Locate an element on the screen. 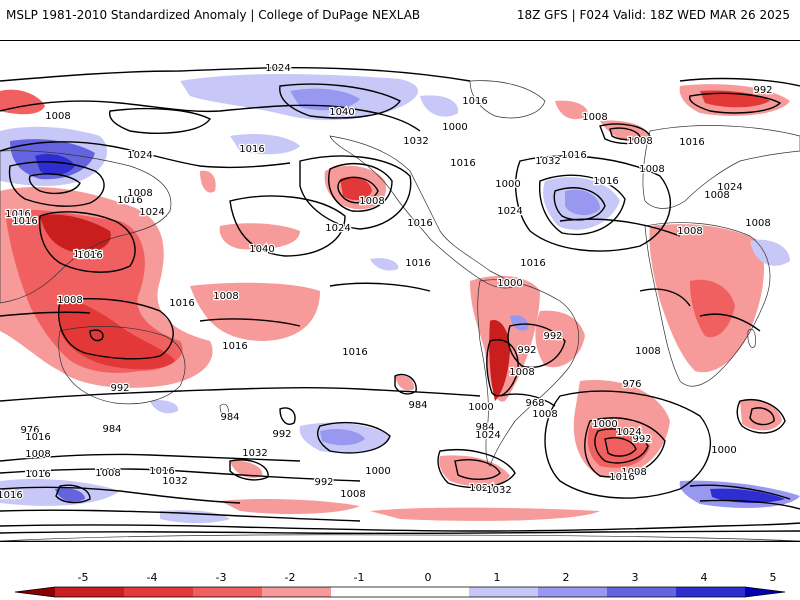 This screenshot has width=800, height=600. coastline-asia-west is located at coordinates (86, 227).